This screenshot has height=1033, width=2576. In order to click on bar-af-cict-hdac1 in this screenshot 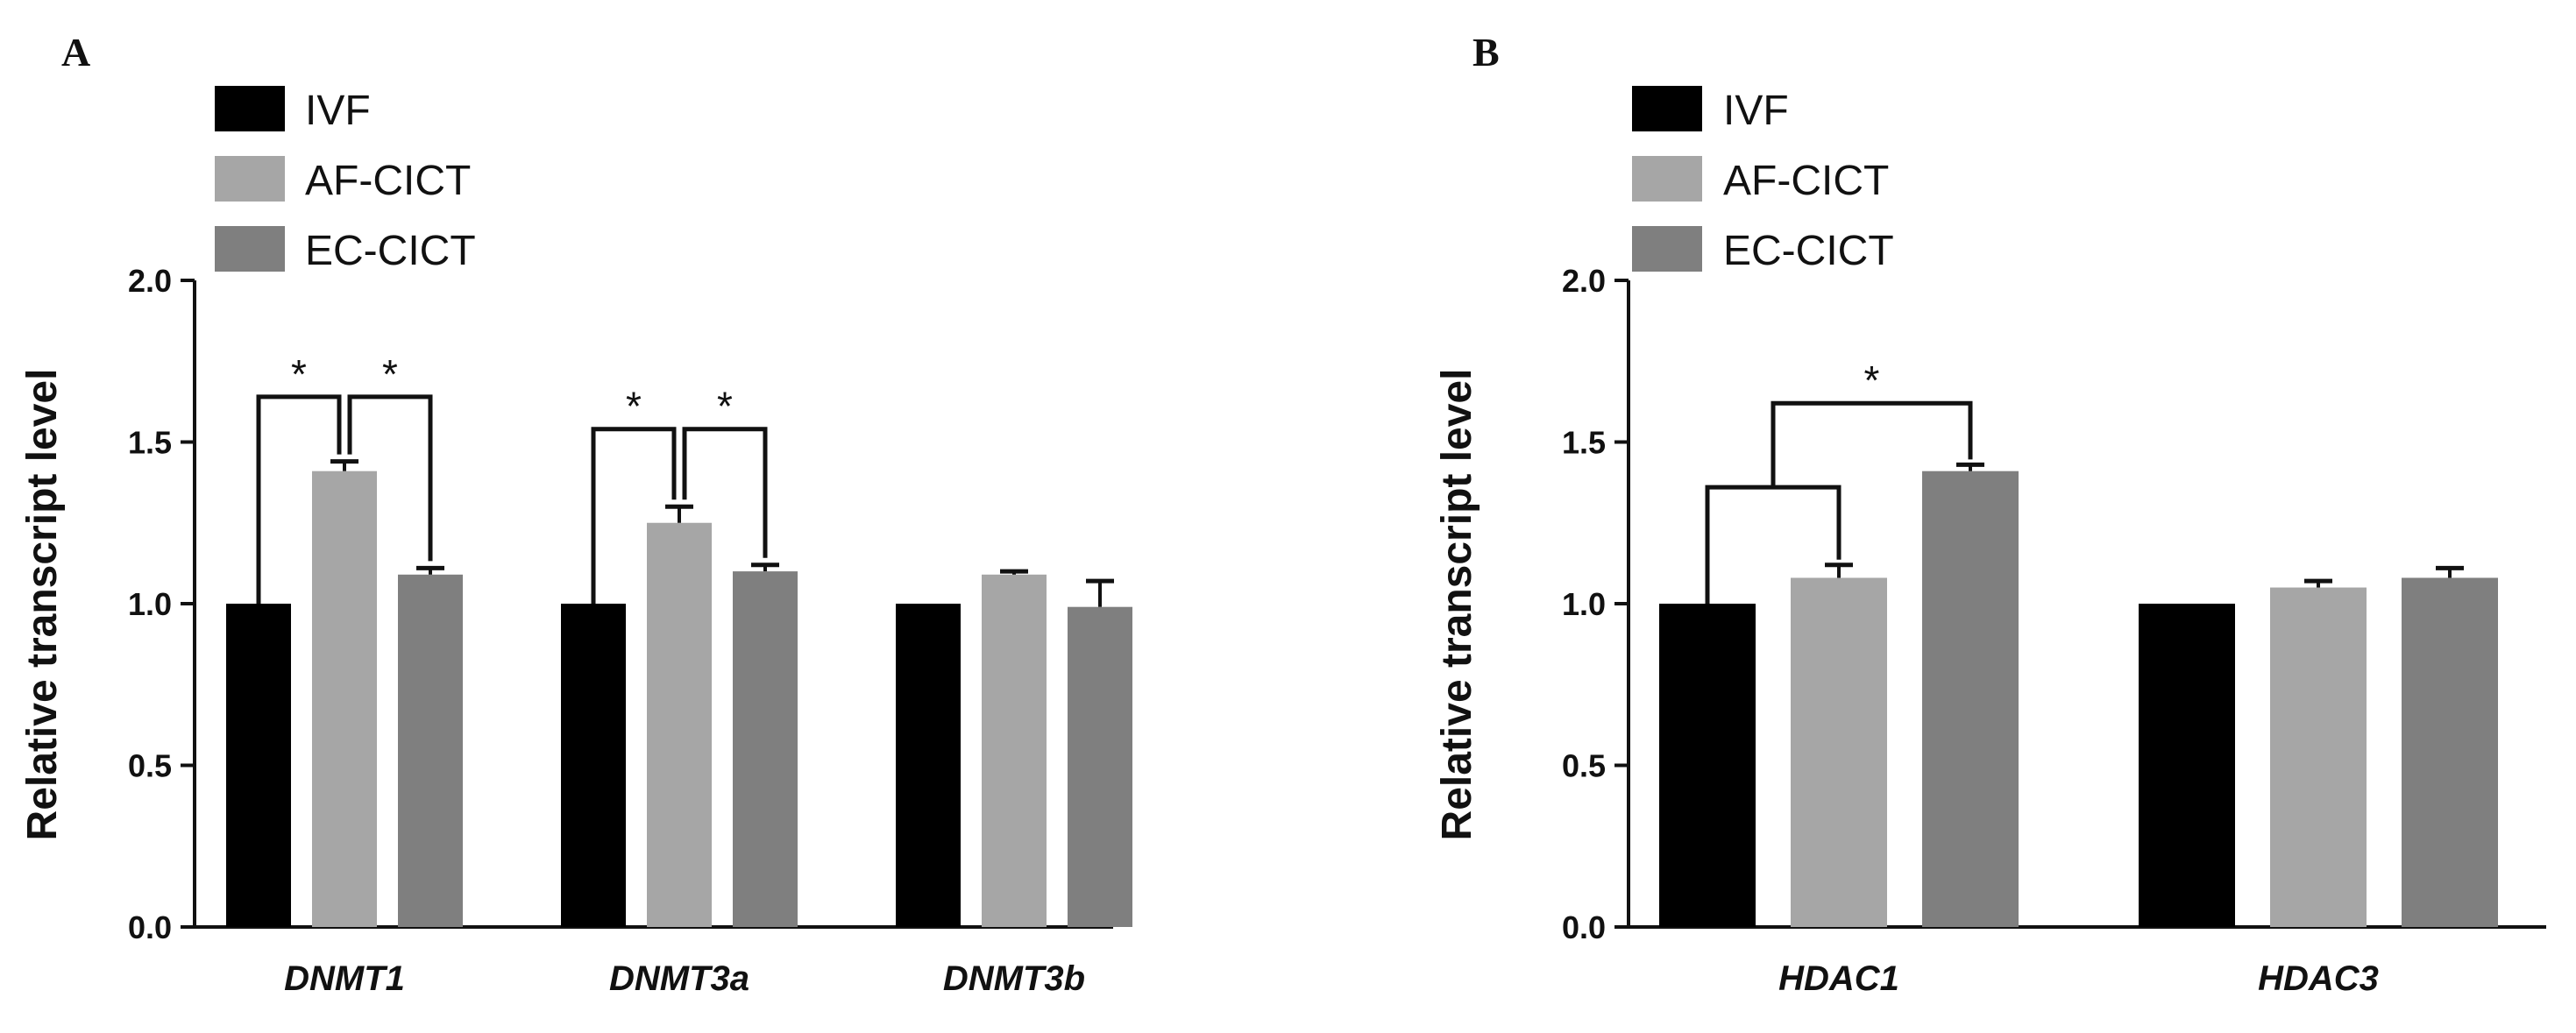, I will do `click(1839, 752)`.